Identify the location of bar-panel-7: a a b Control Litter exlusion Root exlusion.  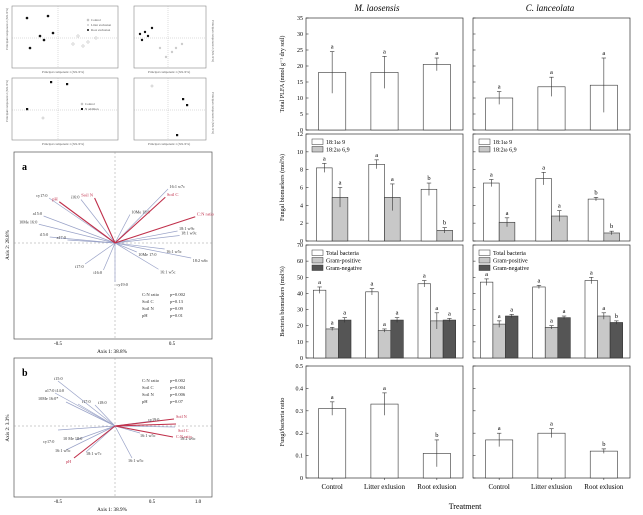
(551, 428).